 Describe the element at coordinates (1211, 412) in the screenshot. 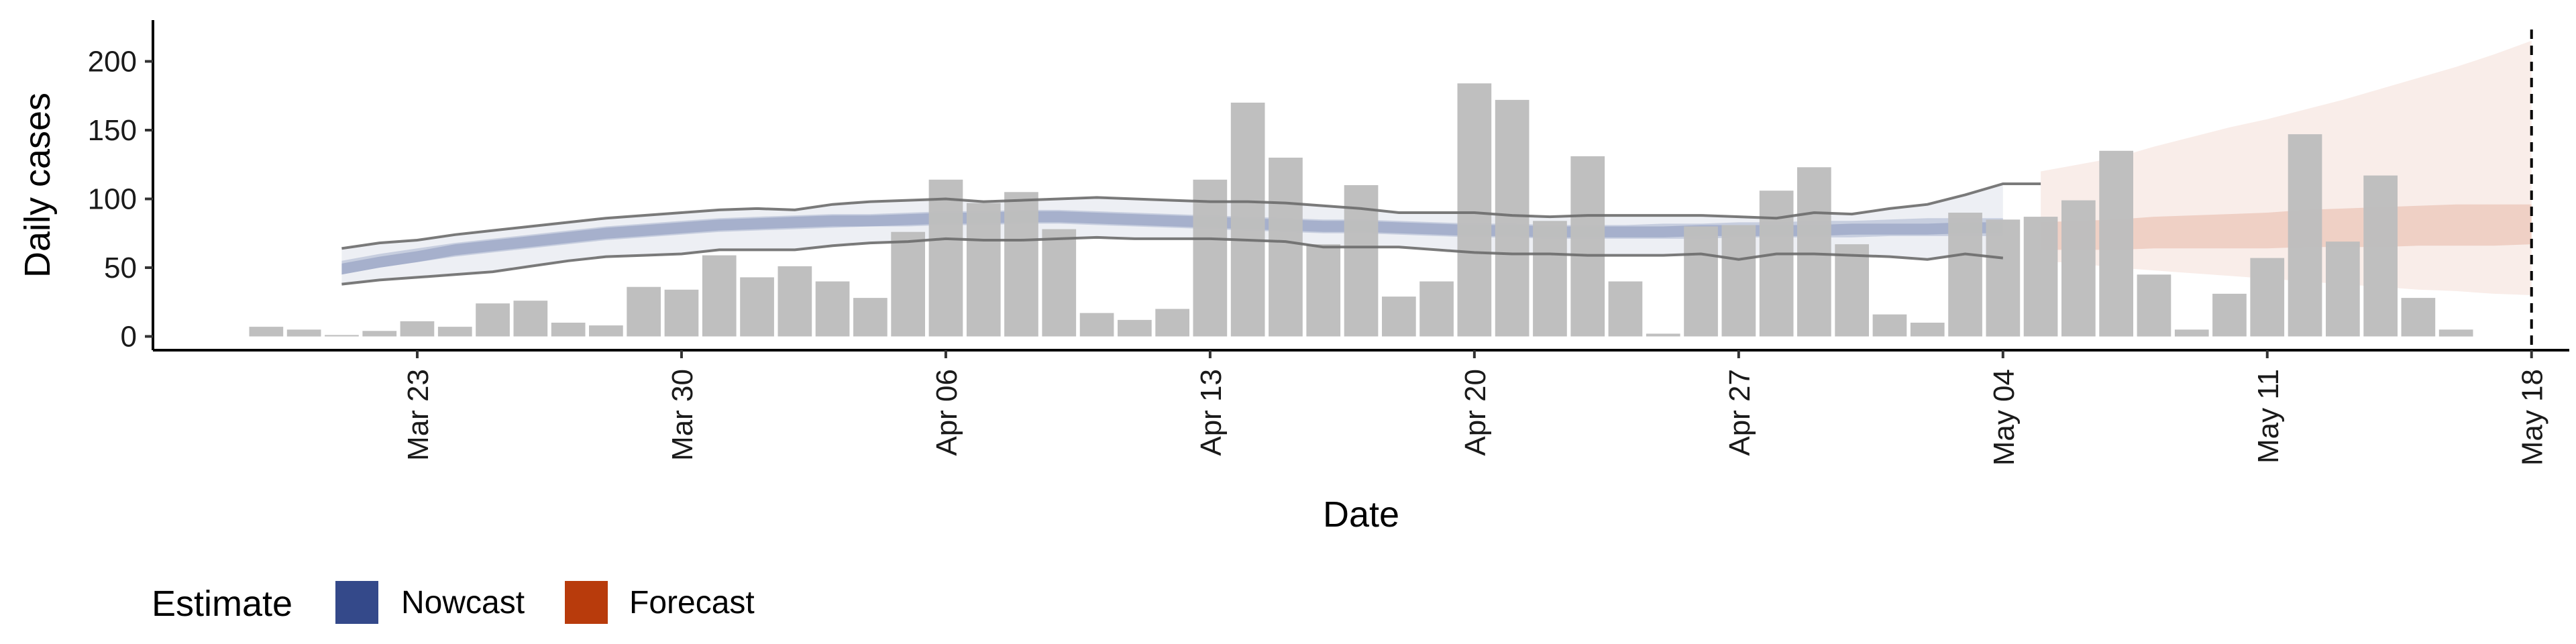

I see `x-tick-label: Apr 13` at that location.